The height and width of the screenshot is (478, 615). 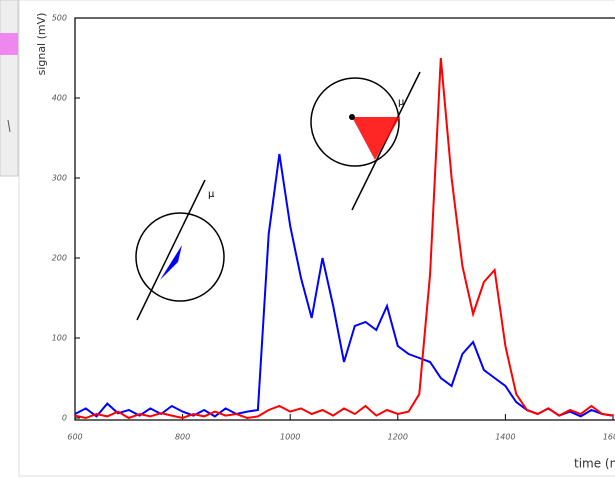 What do you see at coordinates (398, 437) in the screenshot?
I see `x-tick-label: 1200` at bounding box center [398, 437].